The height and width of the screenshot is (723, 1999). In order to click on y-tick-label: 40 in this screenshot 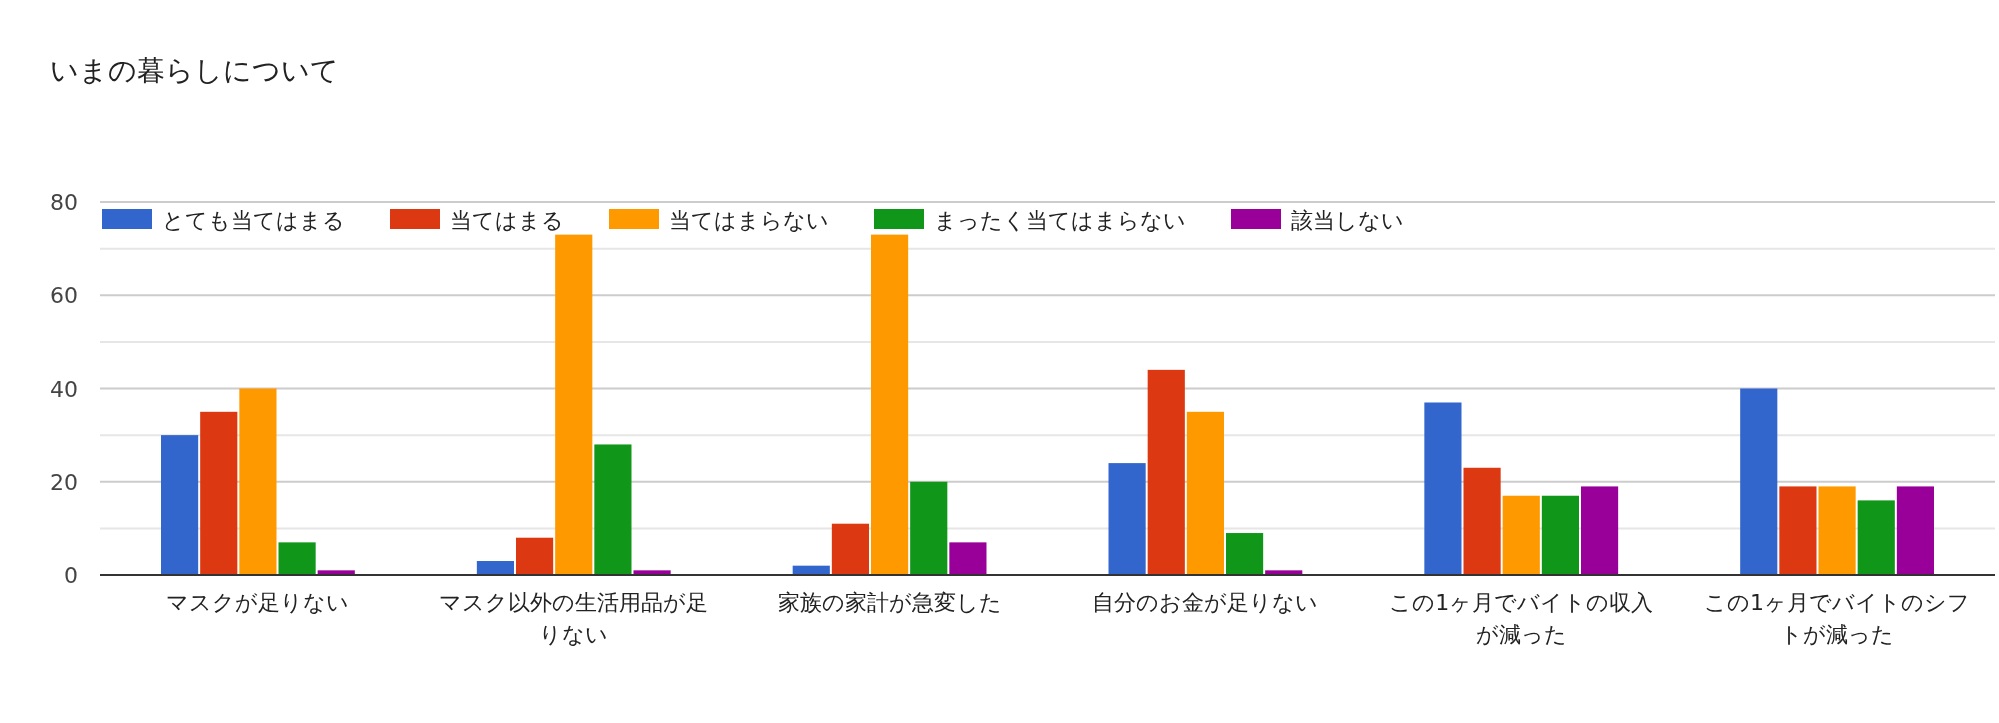, I will do `click(64, 389)`.